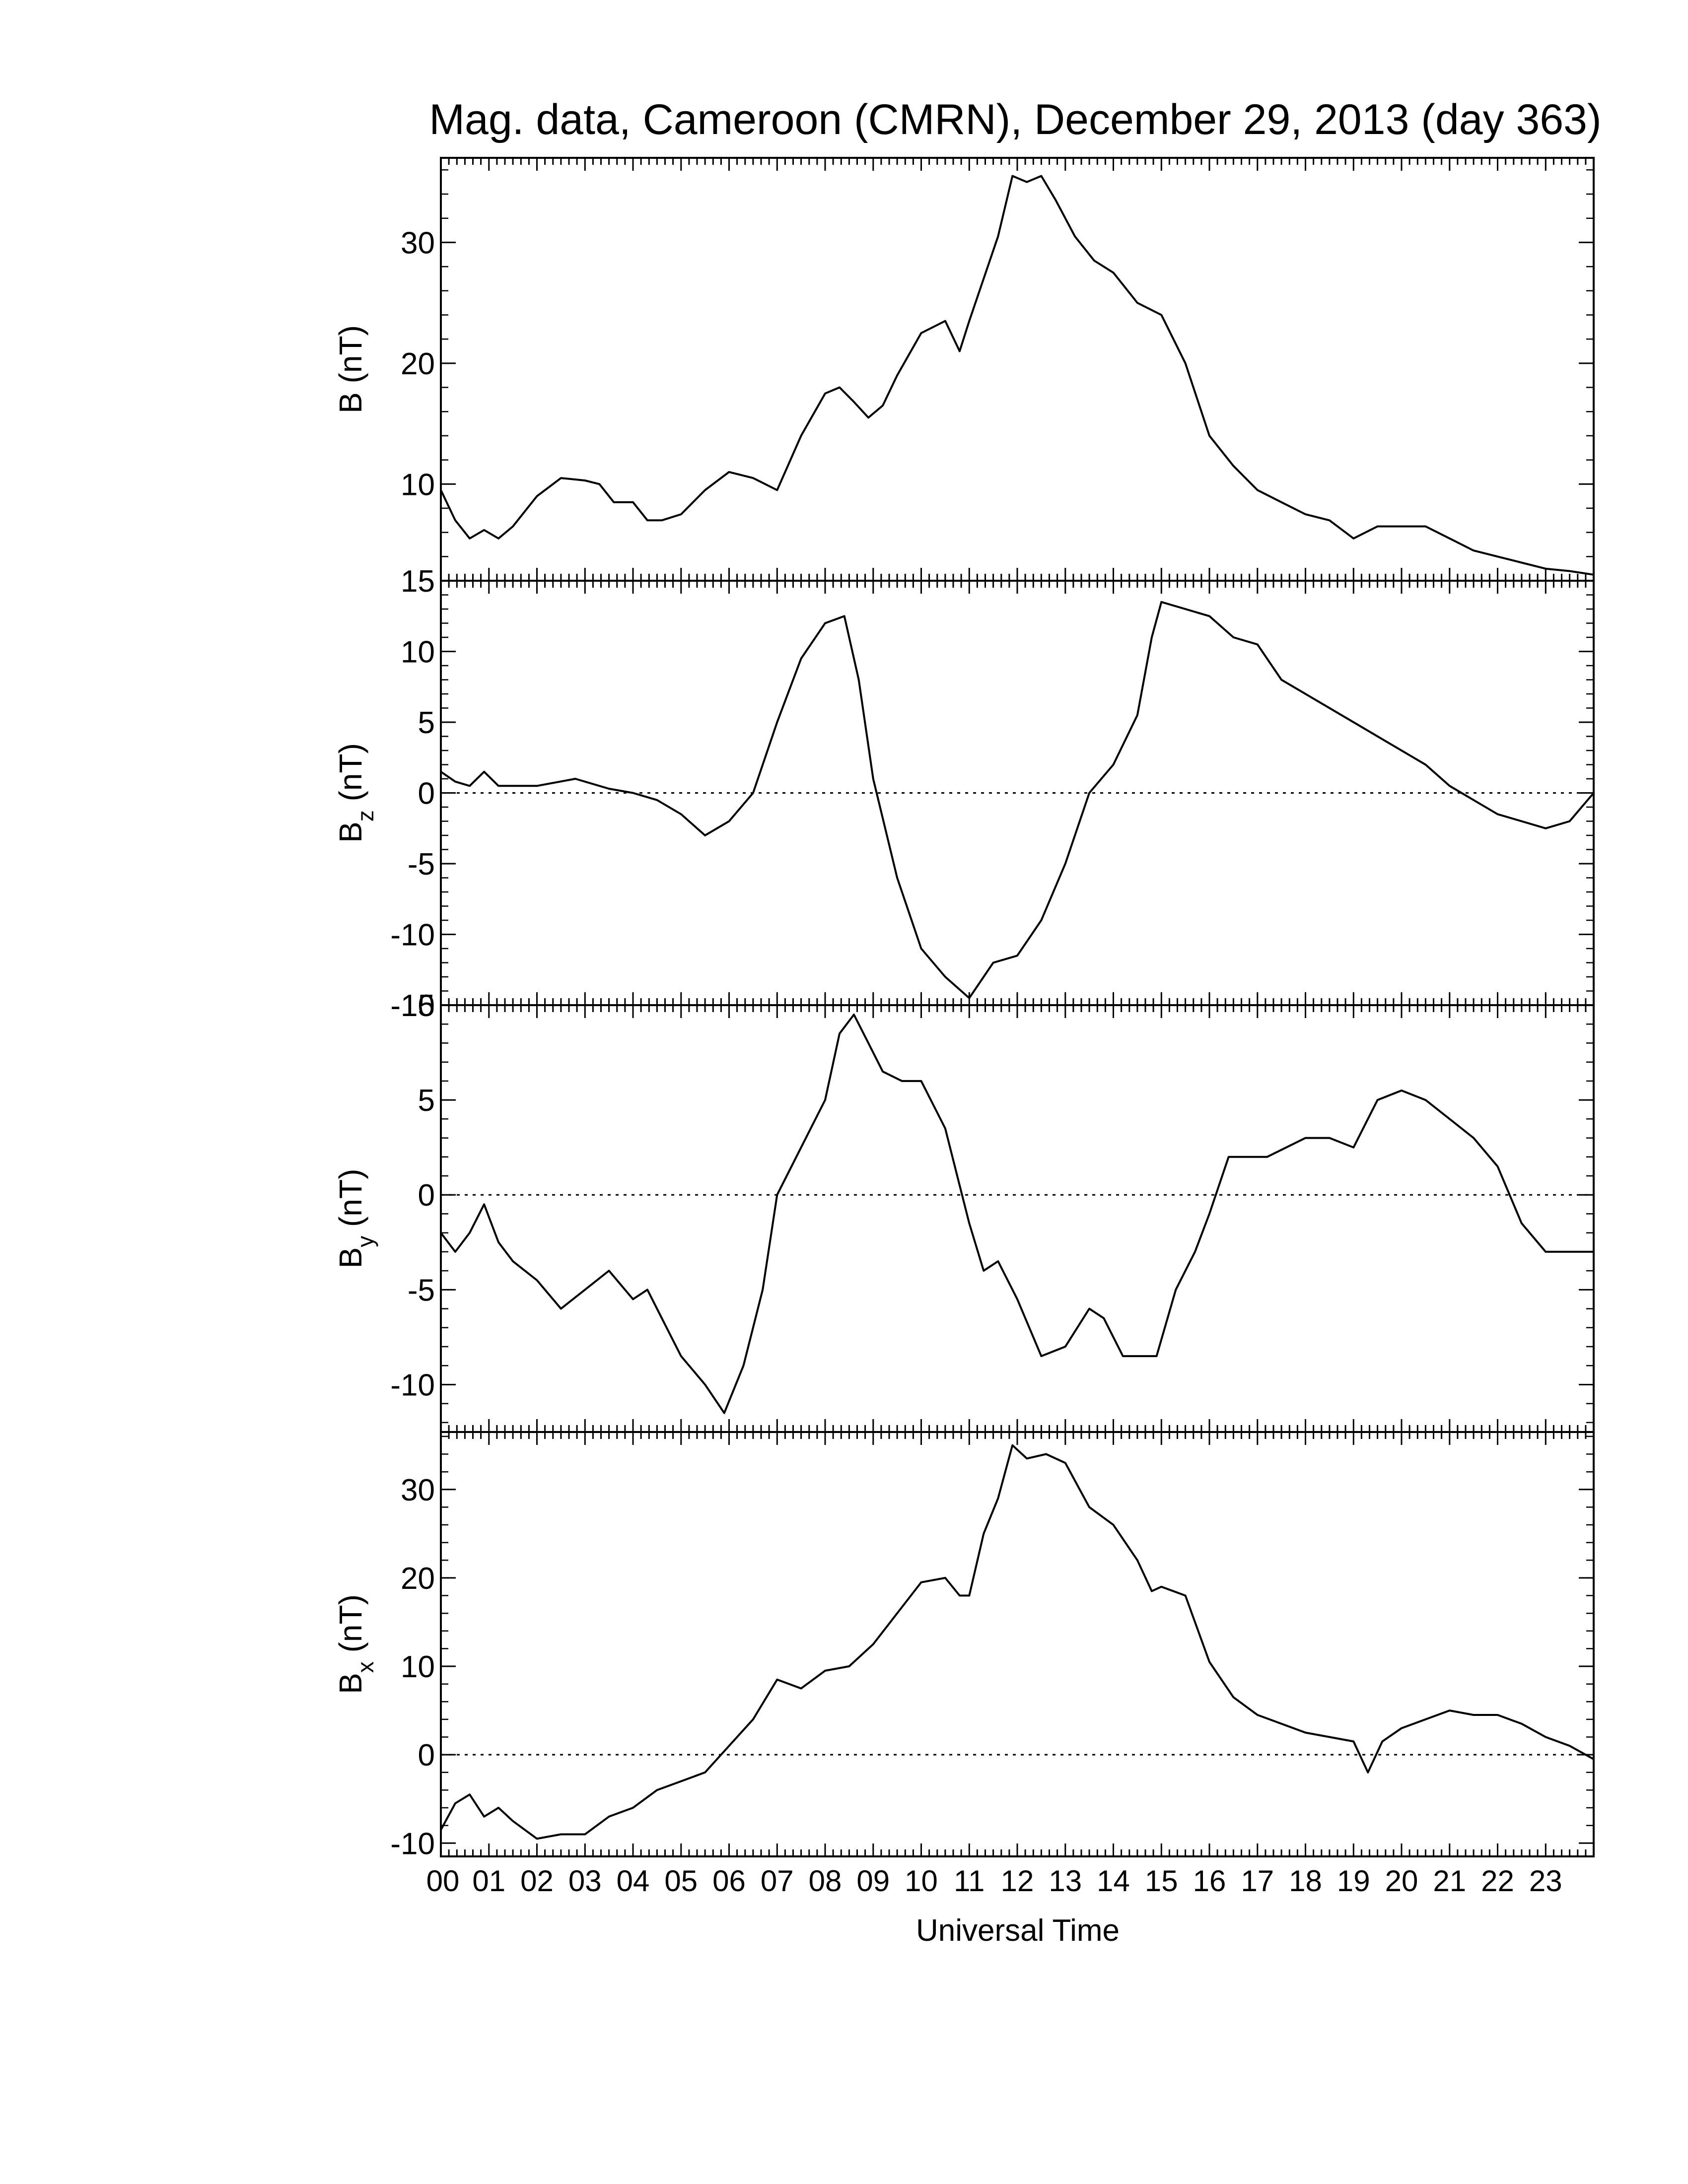 The height and width of the screenshot is (2184, 1688). Describe the element at coordinates (585, 1881) in the screenshot. I see `x-tick-label: 03` at that location.